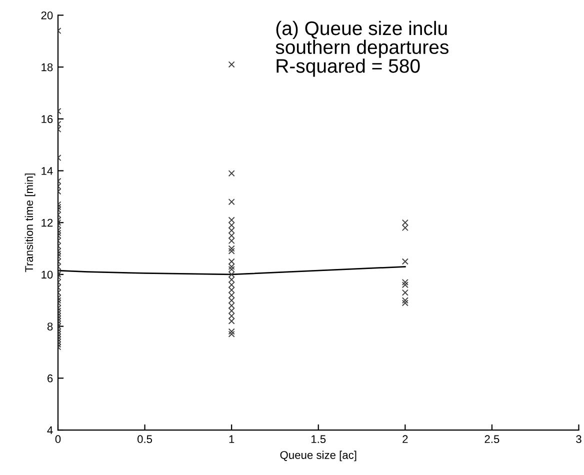 The height and width of the screenshot is (475, 584). I want to click on y-tick-label: 4, so click(50, 430).